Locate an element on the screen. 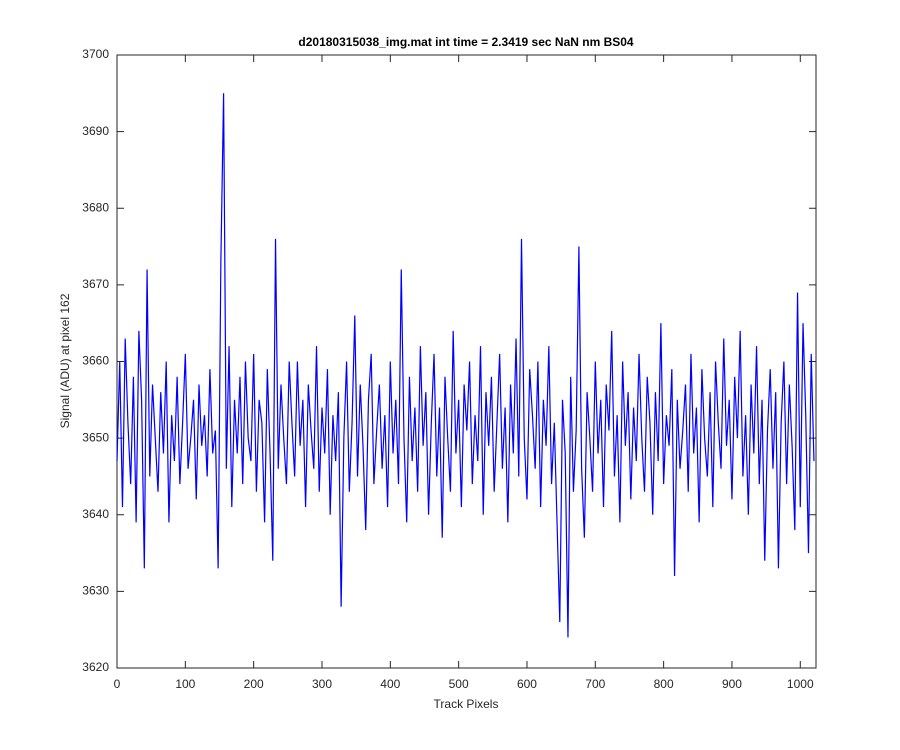 This screenshot has height=750, width=900. x-tick-label: 900 is located at coordinates (732, 684).